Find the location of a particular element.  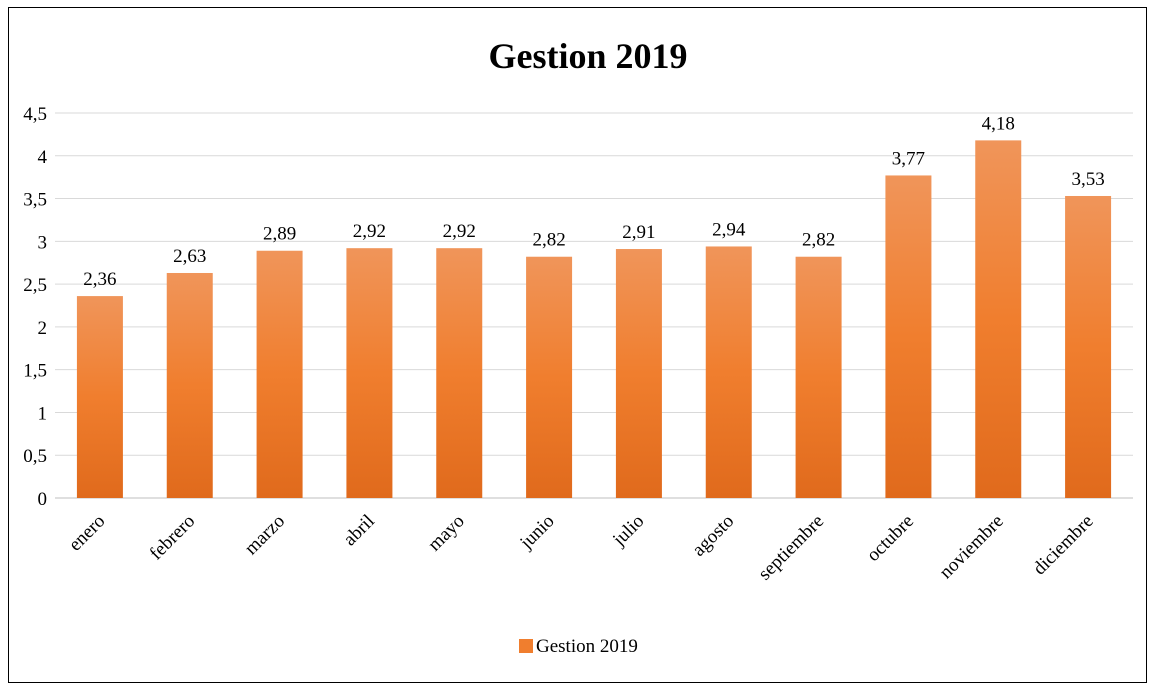

x-tick-label: octubre is located at coordinates (890, 538).